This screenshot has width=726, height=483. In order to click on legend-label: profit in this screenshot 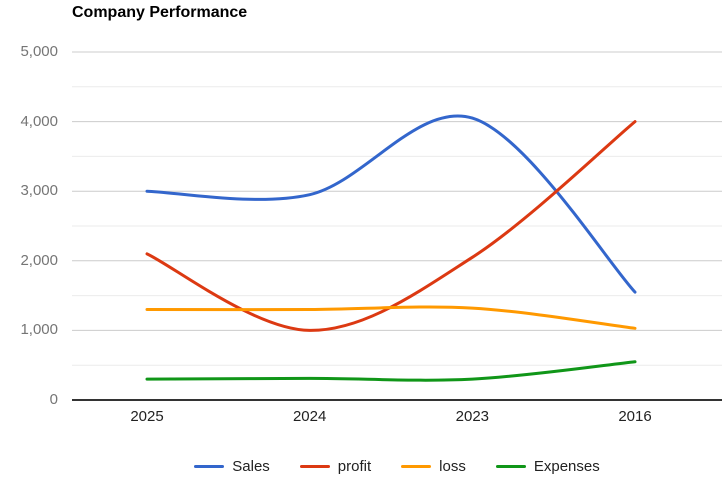, I will do `click(354, 466)`.